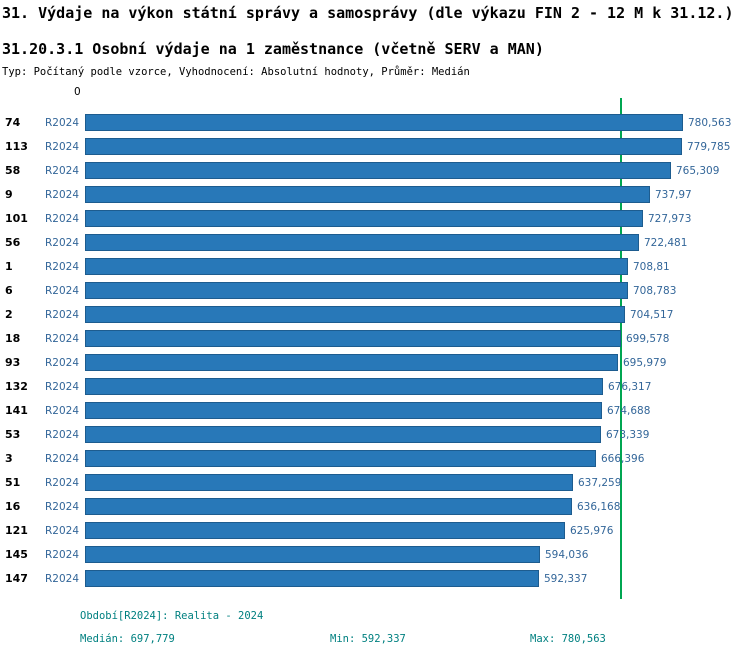 The image size is (750, 654). Describe the element at coordinates (368, 639) in the screenshot. I see `min-stat: Min: 592,337` at that location.